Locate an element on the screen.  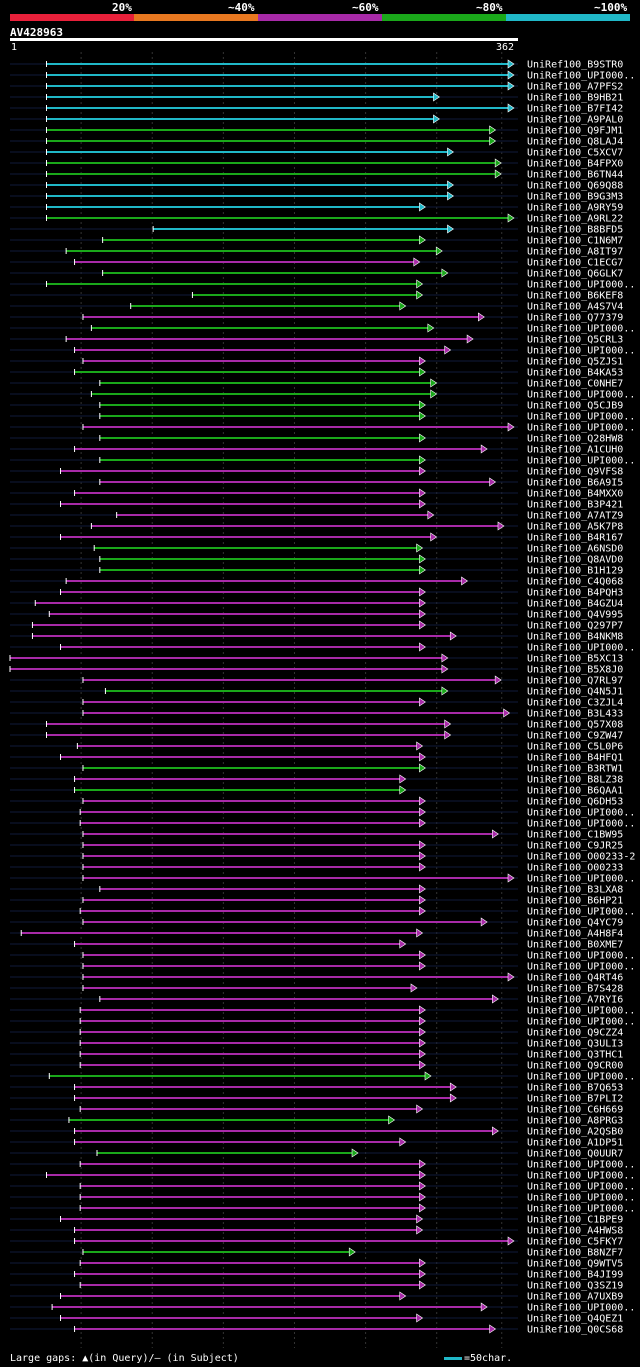
hit-name: UniRef100_B3RTW1 is located at coordinates (575, 769).